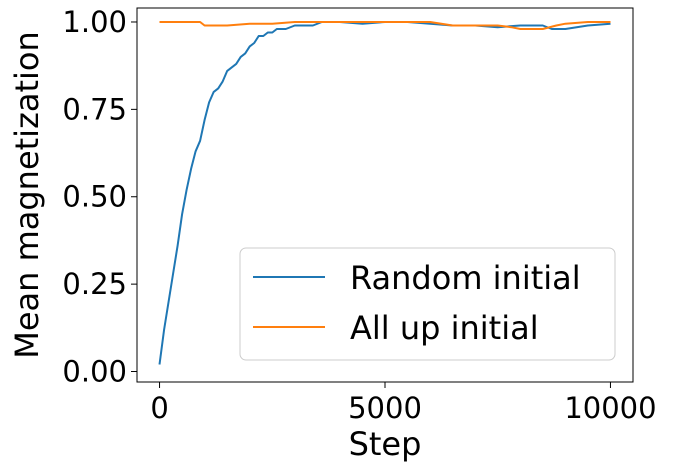 The height and width of the screenshot is (472, 675). What do you see at coordinates (610, 408) in the screenshot?
I see `x-tick-label: 10000` at bounding box center [610, 408].